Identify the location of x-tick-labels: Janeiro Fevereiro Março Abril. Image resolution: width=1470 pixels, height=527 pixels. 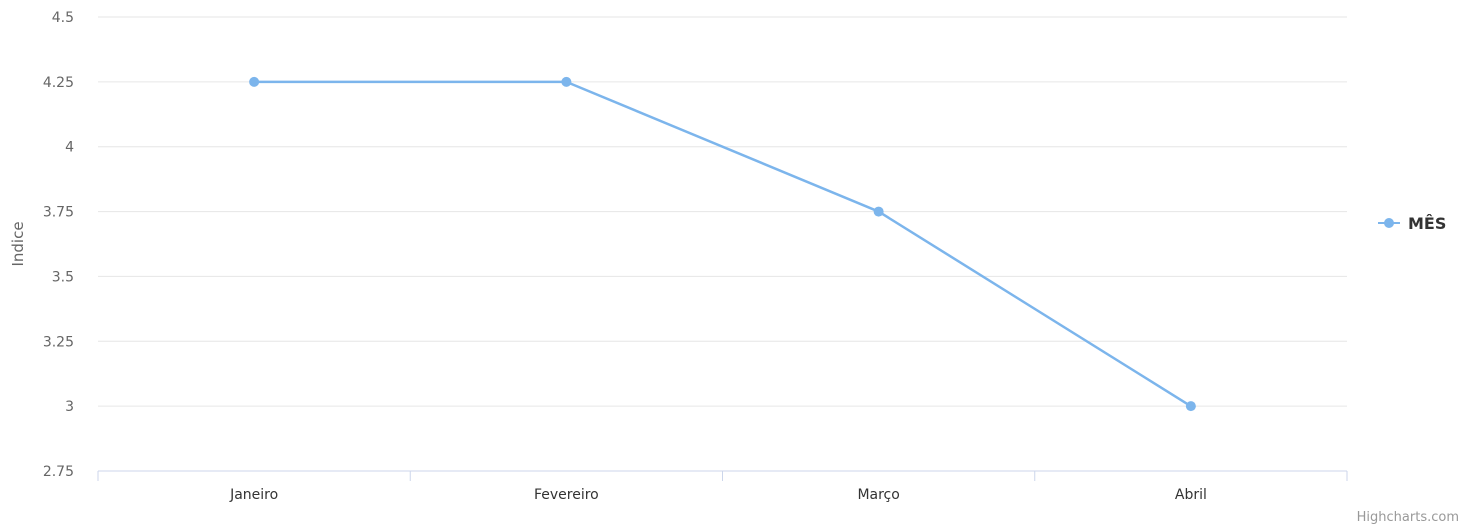
(718, 495).